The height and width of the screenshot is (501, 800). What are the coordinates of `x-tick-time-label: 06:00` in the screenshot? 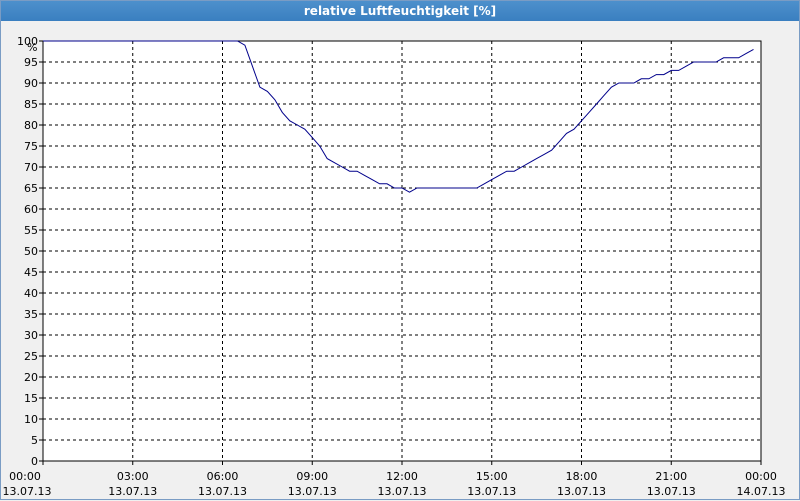 It's located at (223, 476).